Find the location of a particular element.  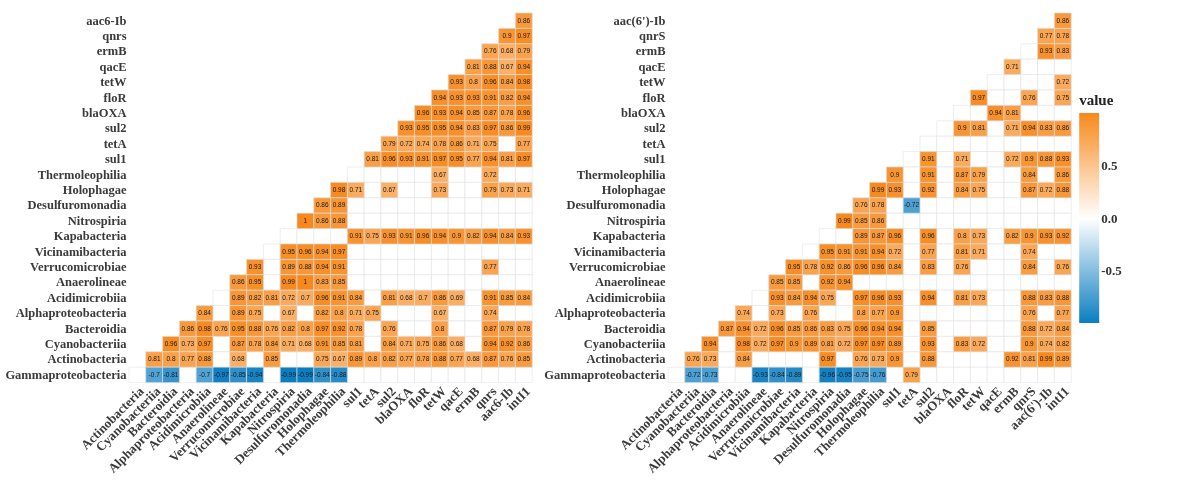

color-bar-title: value is located at coordinates (1096, 100).